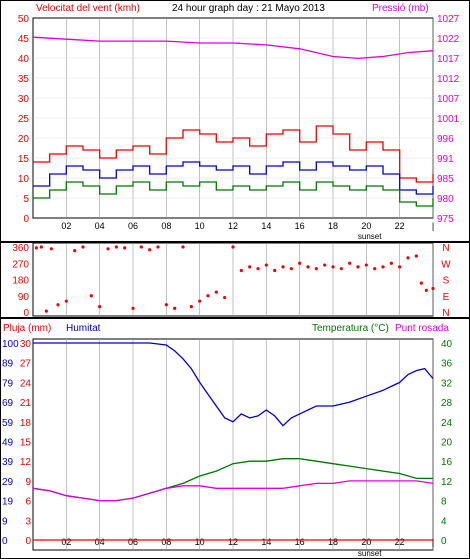  Describe the element at coordinates (20, 281) in the screenshot. I see `direction-y-tick-label: 180` at that location.